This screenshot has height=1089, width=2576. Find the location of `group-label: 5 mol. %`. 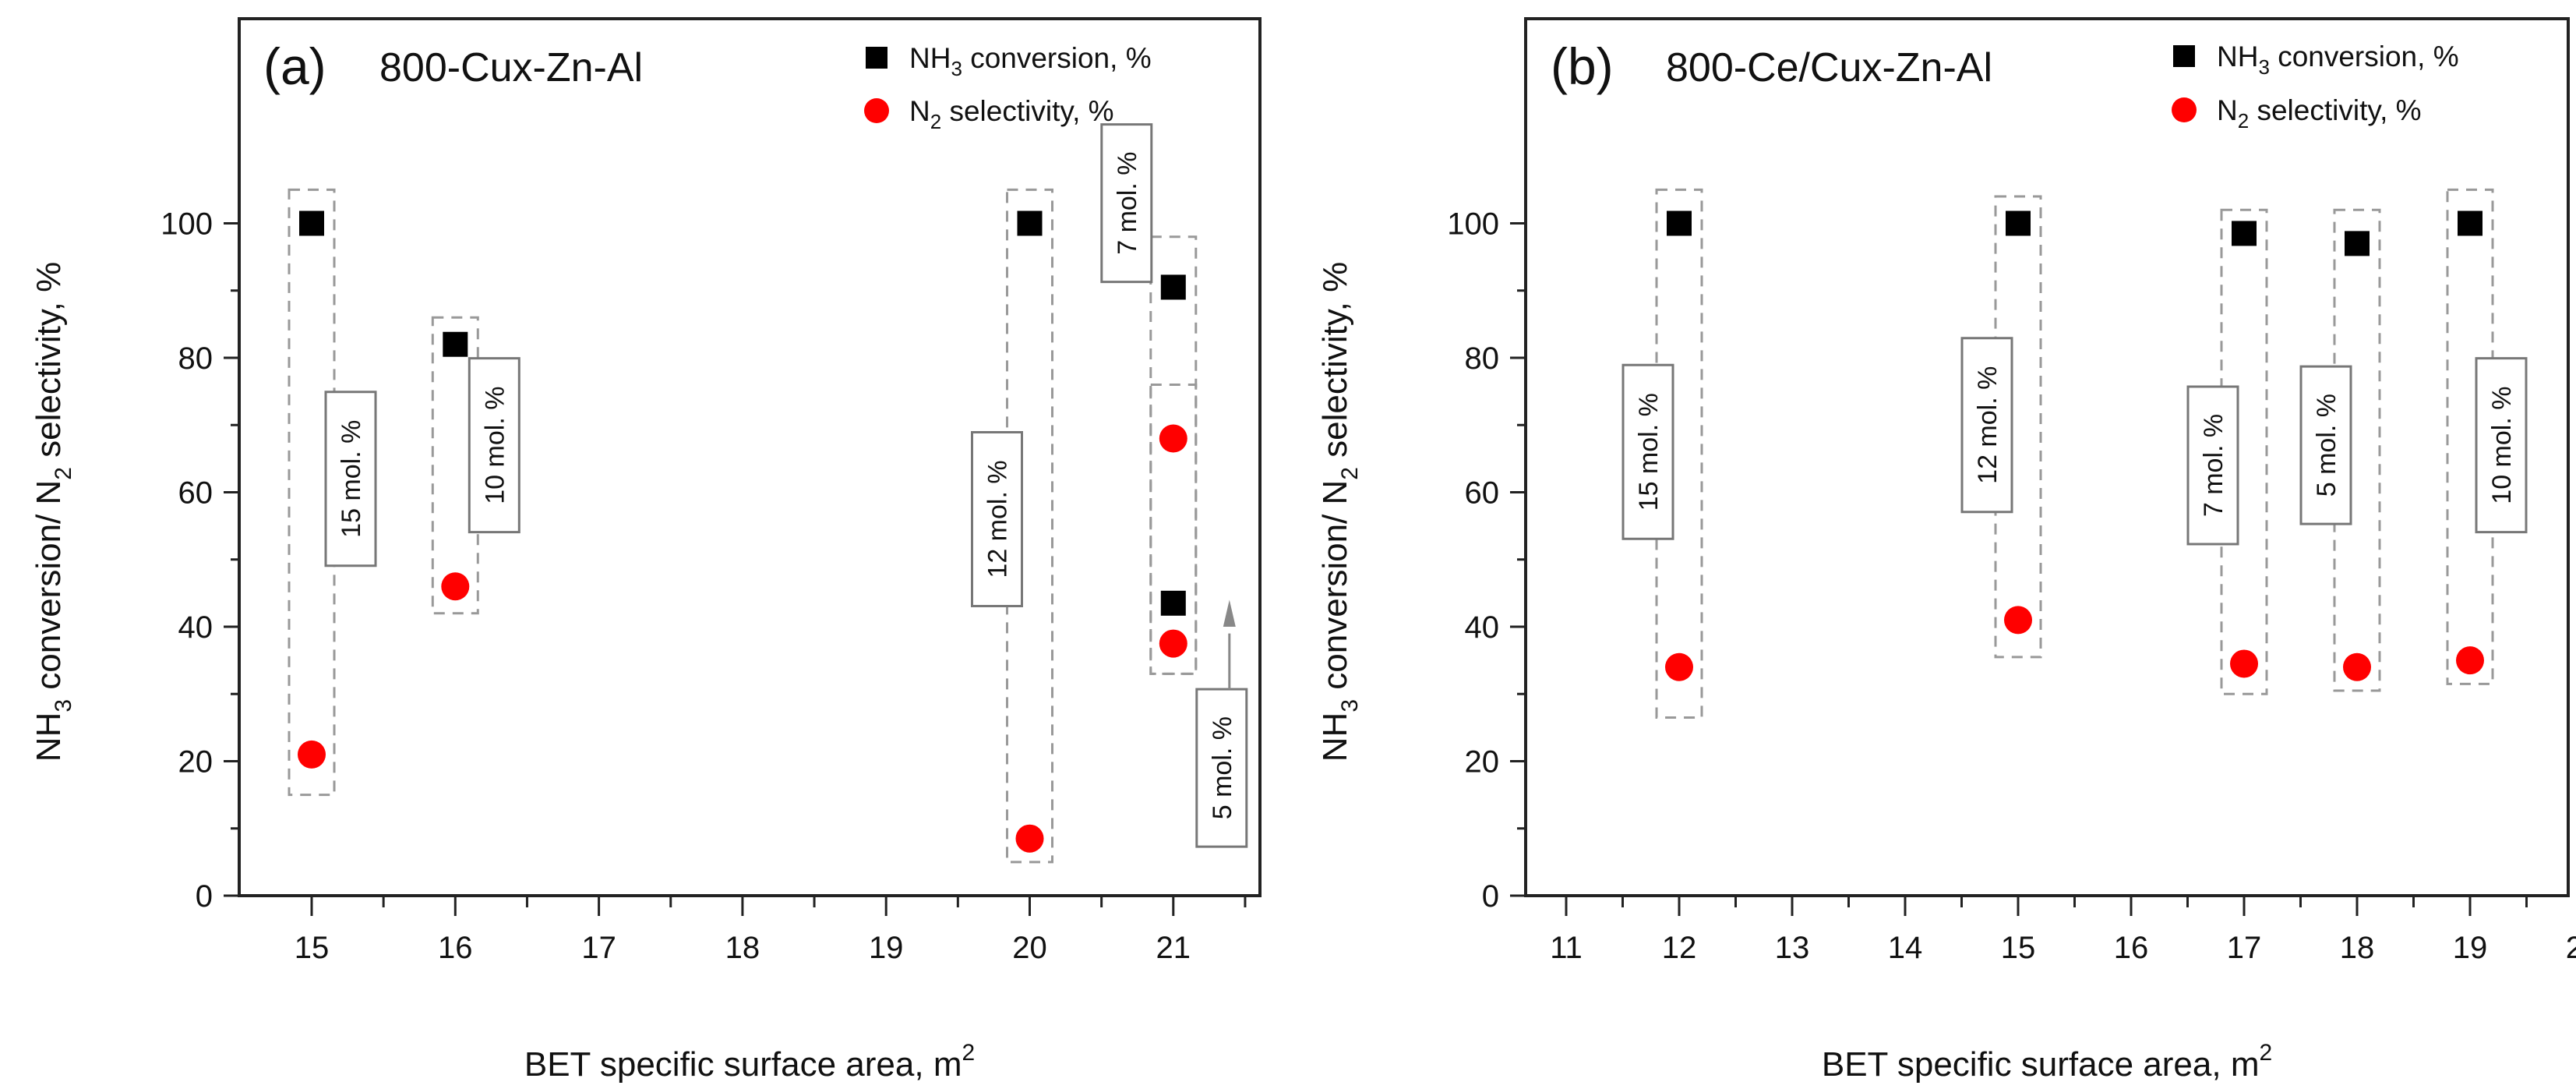

group-label: 5 mol. % is located at coordinates (2326, 445).